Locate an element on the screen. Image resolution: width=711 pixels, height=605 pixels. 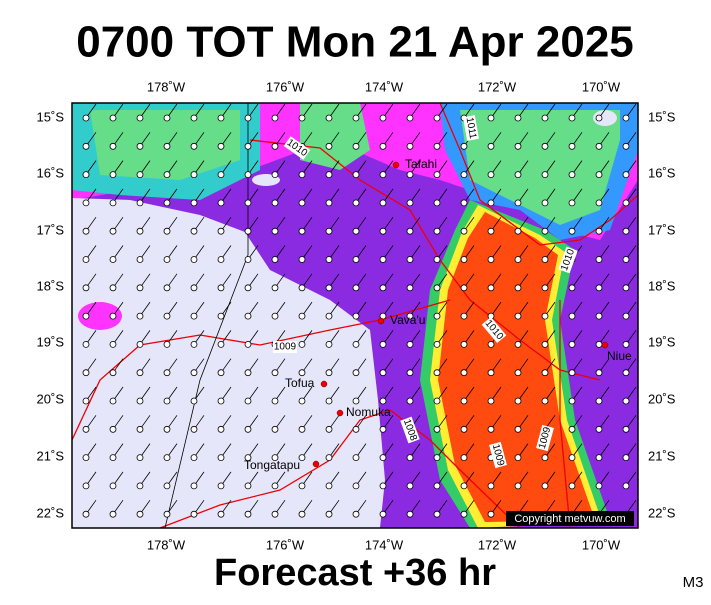
place-label: Vava'u is located at coordinates (407, 320).